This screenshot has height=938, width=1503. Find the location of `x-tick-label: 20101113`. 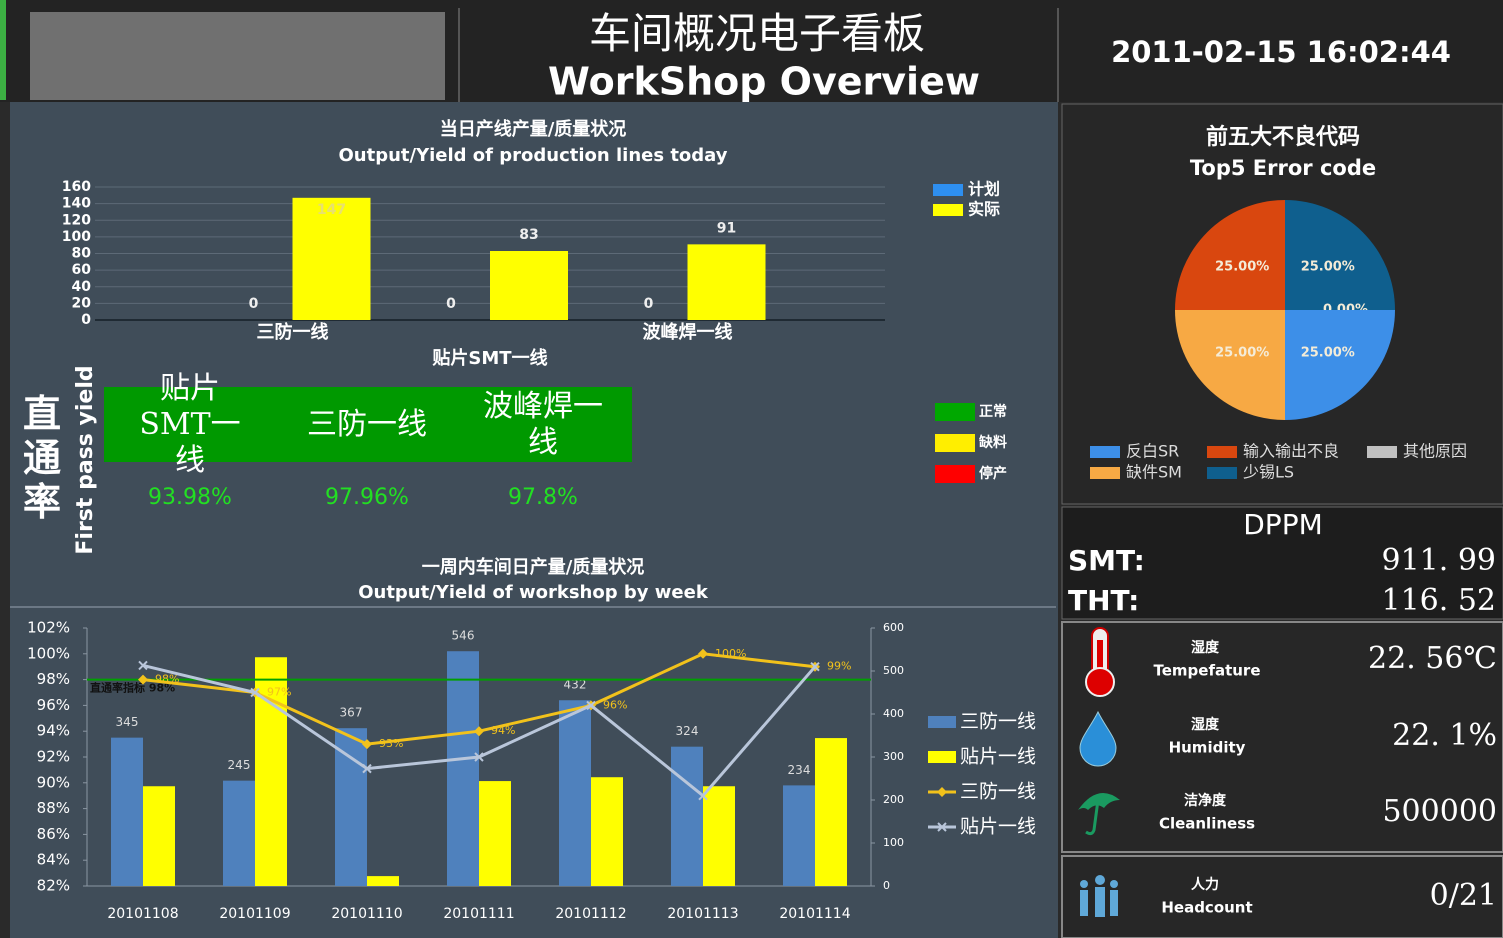

x-tick-label: 20101113 is located at coordinates (702, 914).